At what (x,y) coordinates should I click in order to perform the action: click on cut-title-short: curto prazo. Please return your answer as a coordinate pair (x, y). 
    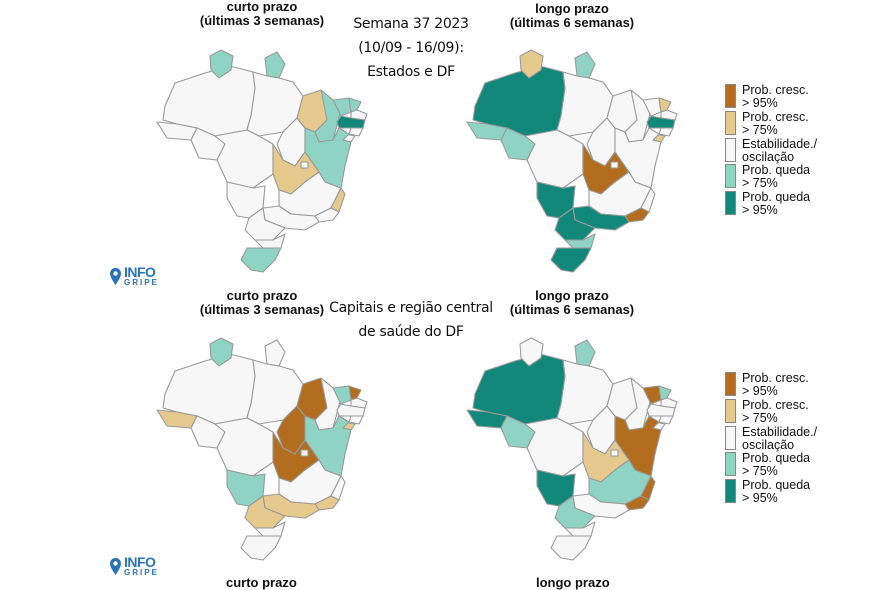
    Looking at the image, I should click on (261, 582).